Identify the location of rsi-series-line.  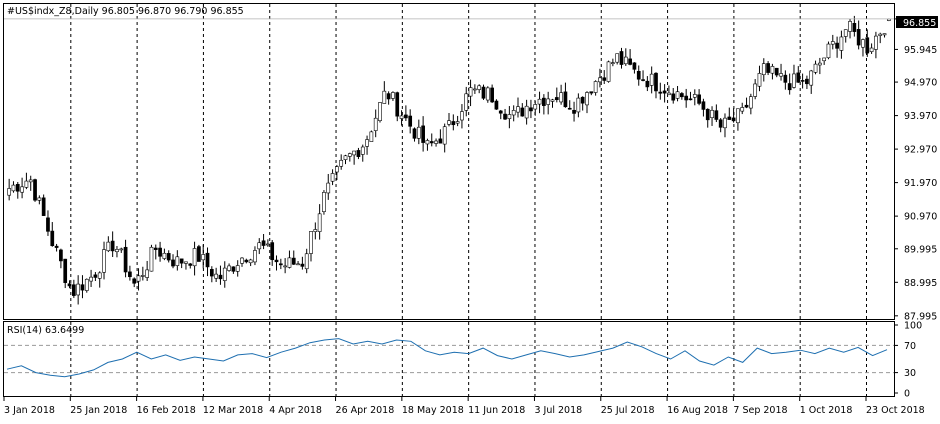
(447, 358).